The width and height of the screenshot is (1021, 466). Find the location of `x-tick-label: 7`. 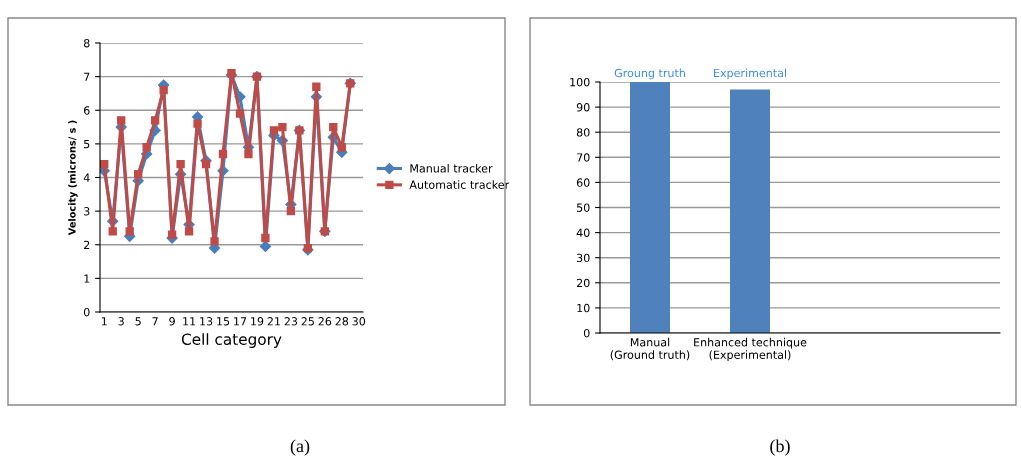

x-tick-label: 7 is located at coordinates (155, 321).